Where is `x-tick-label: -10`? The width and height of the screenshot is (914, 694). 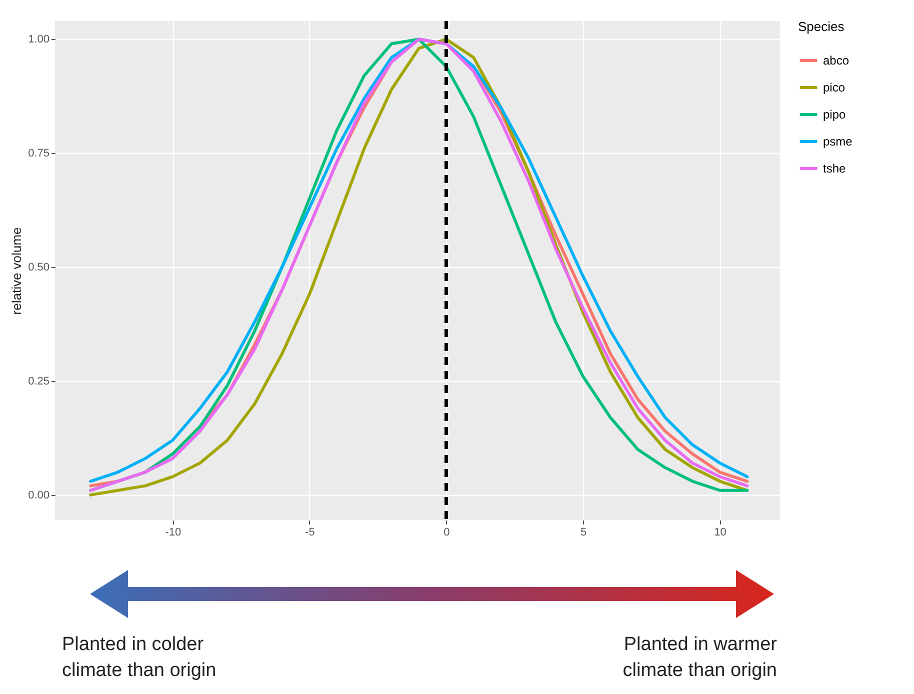
x-tick-label: -10 is located at coordinates (173, 532).